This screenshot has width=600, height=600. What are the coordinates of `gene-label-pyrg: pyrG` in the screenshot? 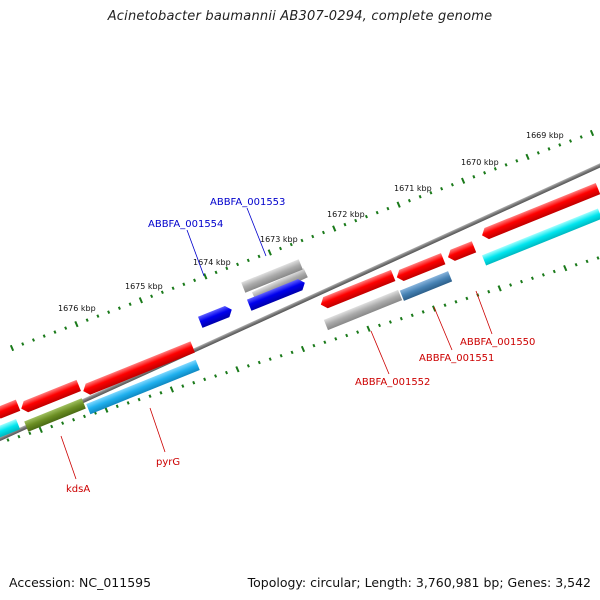 It's located at (168, 462).